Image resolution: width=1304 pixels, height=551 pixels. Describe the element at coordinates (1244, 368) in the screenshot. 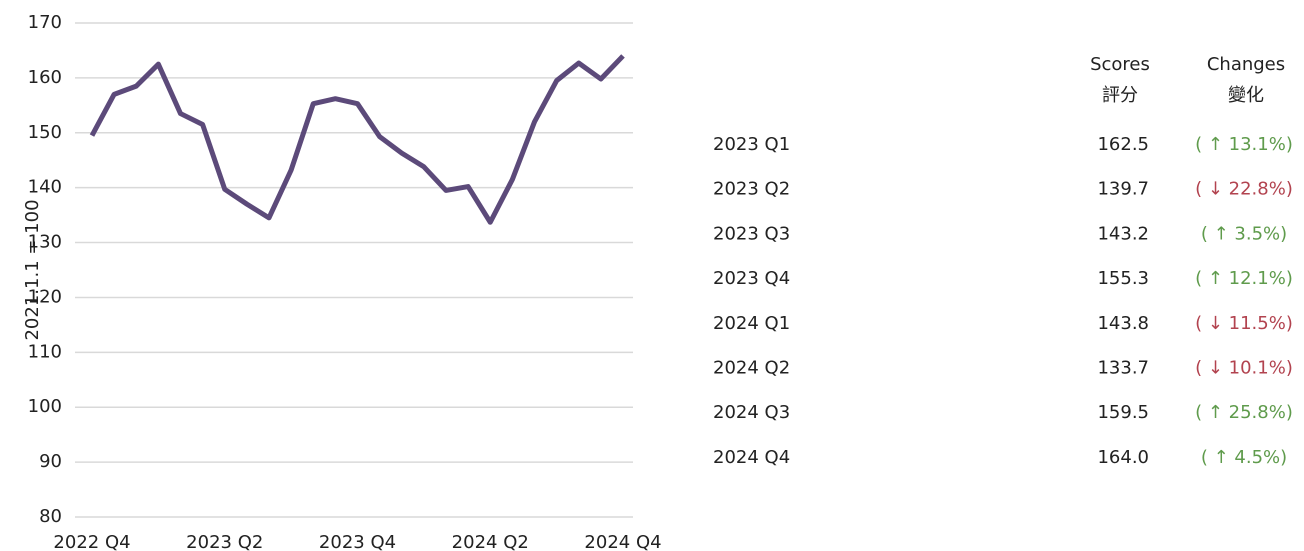

I see `change: ( ↓ 10.1%)` at that location.